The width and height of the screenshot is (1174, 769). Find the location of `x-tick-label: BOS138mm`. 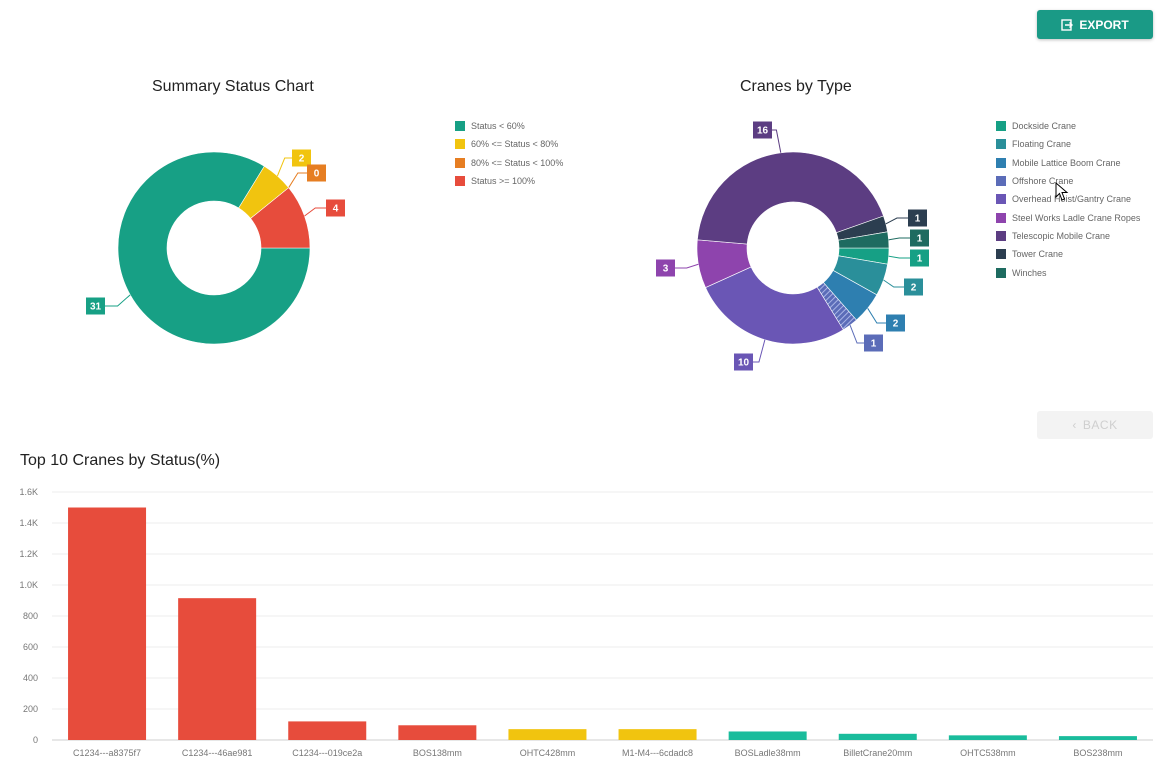

x-tick-label: BOS138mm is located at coordinates (437, 753).